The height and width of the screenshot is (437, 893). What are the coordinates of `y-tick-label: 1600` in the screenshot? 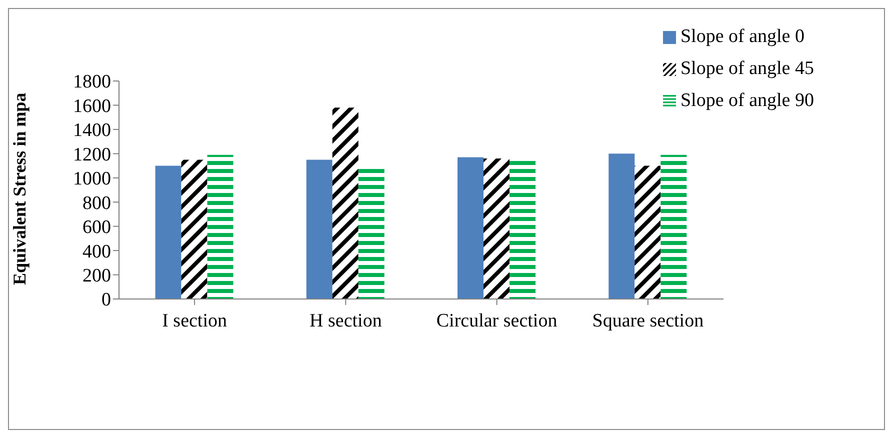 It's located at (92, 106).